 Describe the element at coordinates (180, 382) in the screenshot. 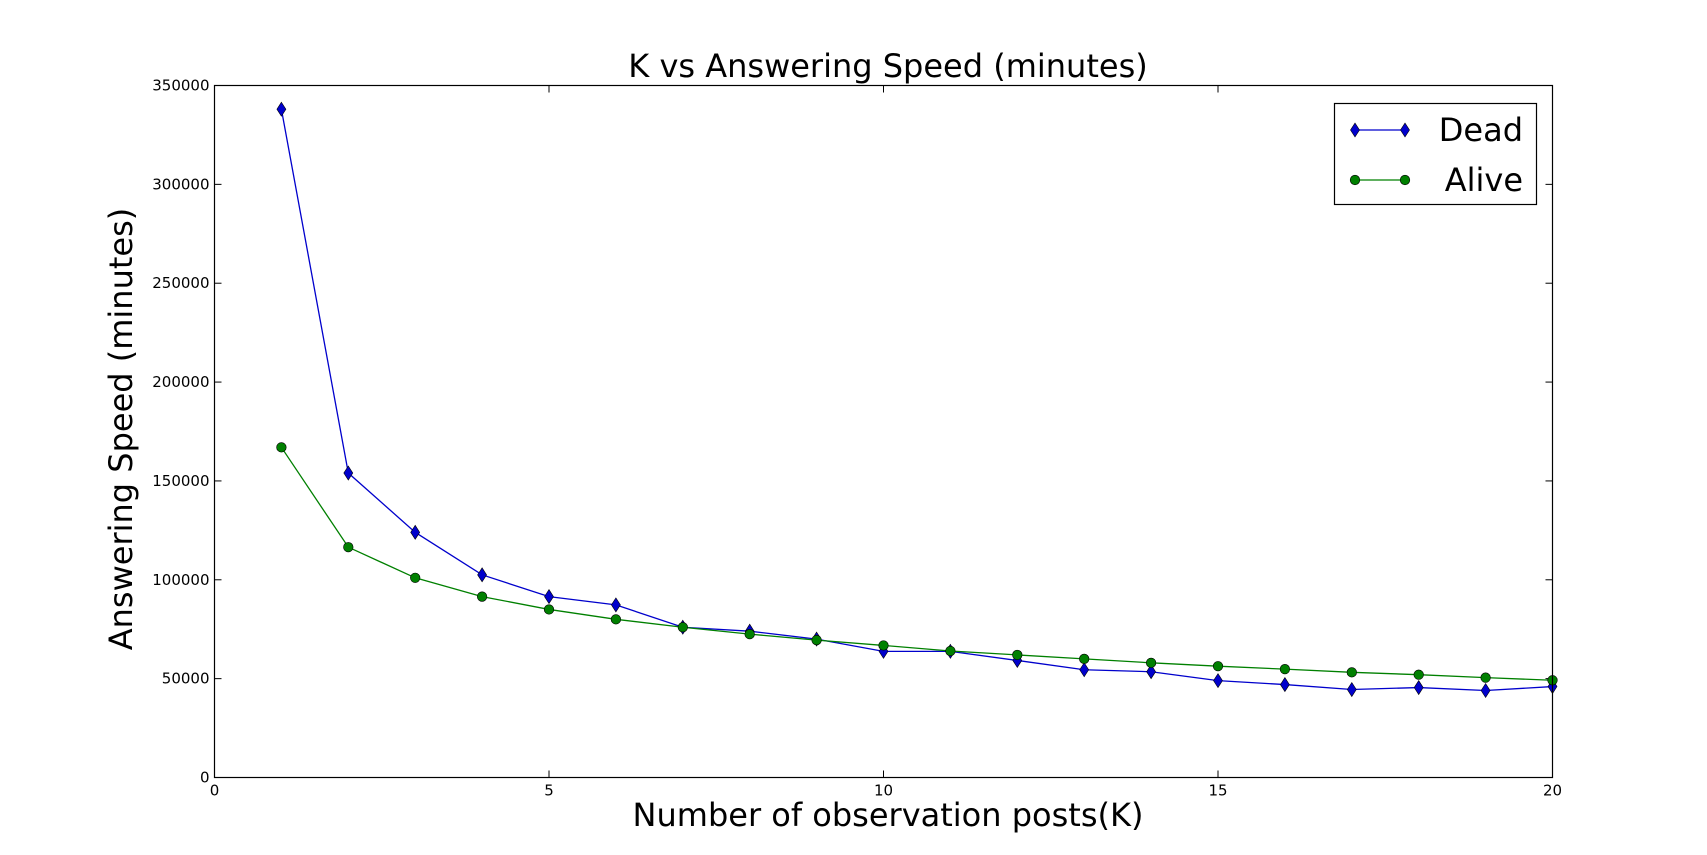

I see `y-tick-label: 200000` at that location.